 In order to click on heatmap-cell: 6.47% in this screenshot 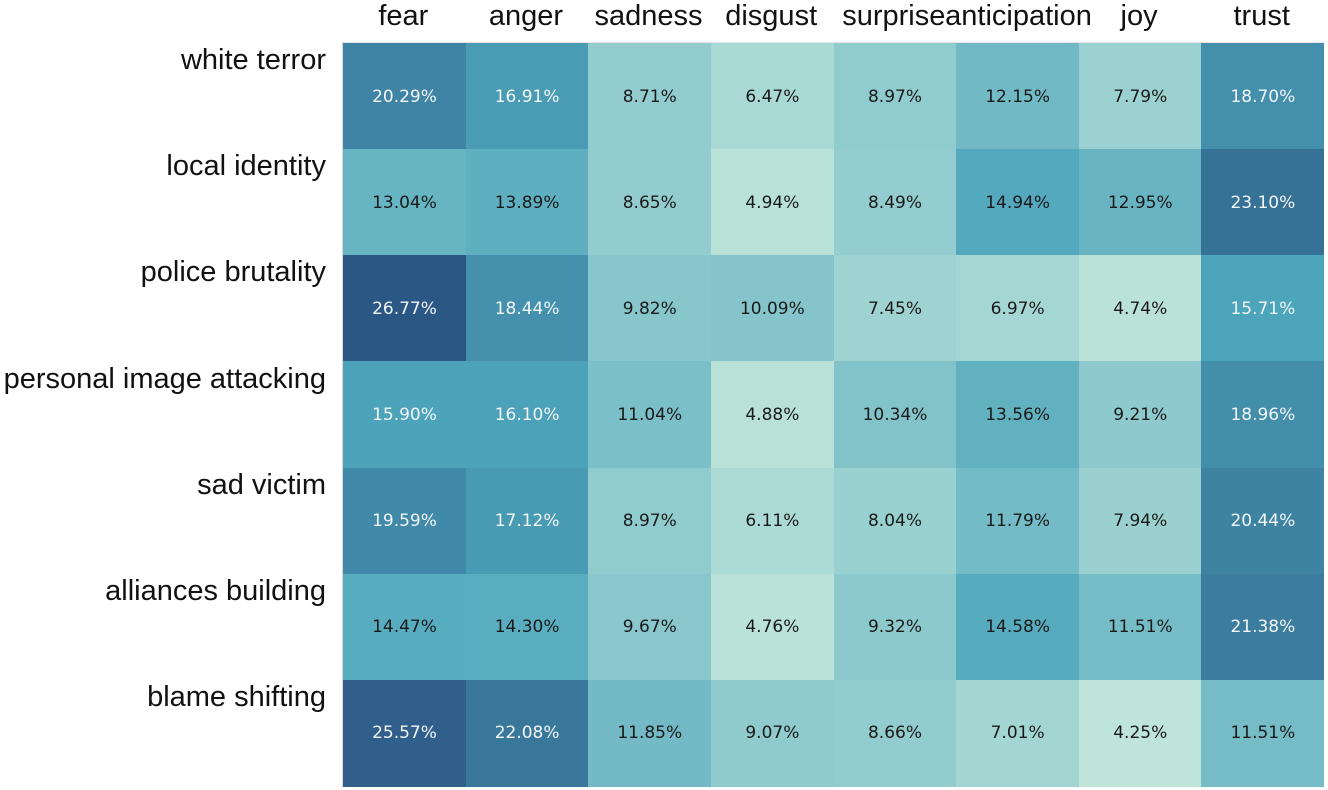, I will do `click(772, 96)`.